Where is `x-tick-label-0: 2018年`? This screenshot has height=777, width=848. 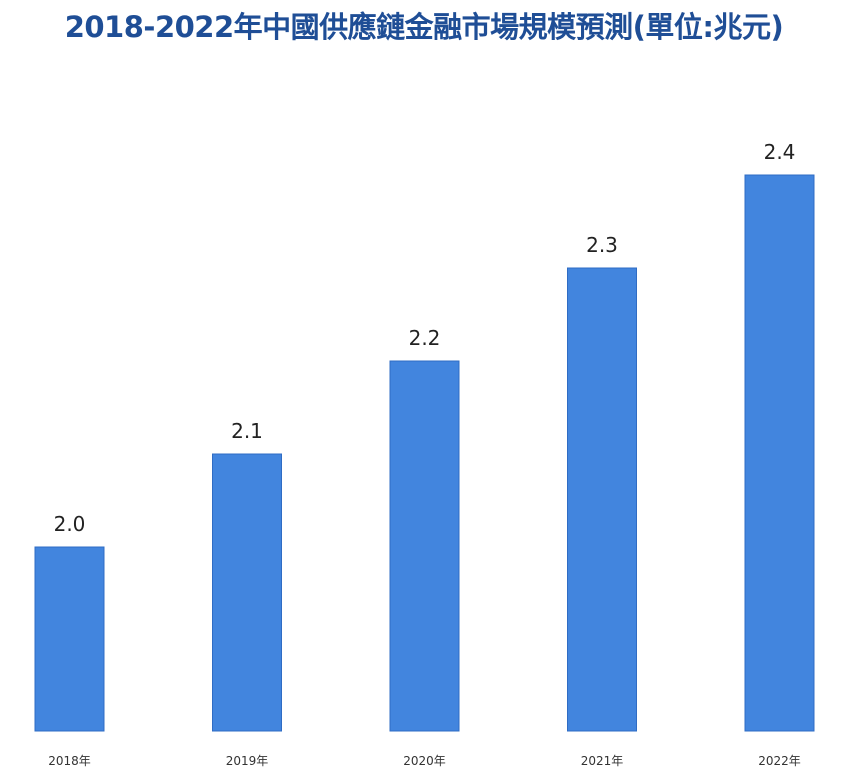
x-tick-label-0: 2018年 is located at coordinates (69, 761).